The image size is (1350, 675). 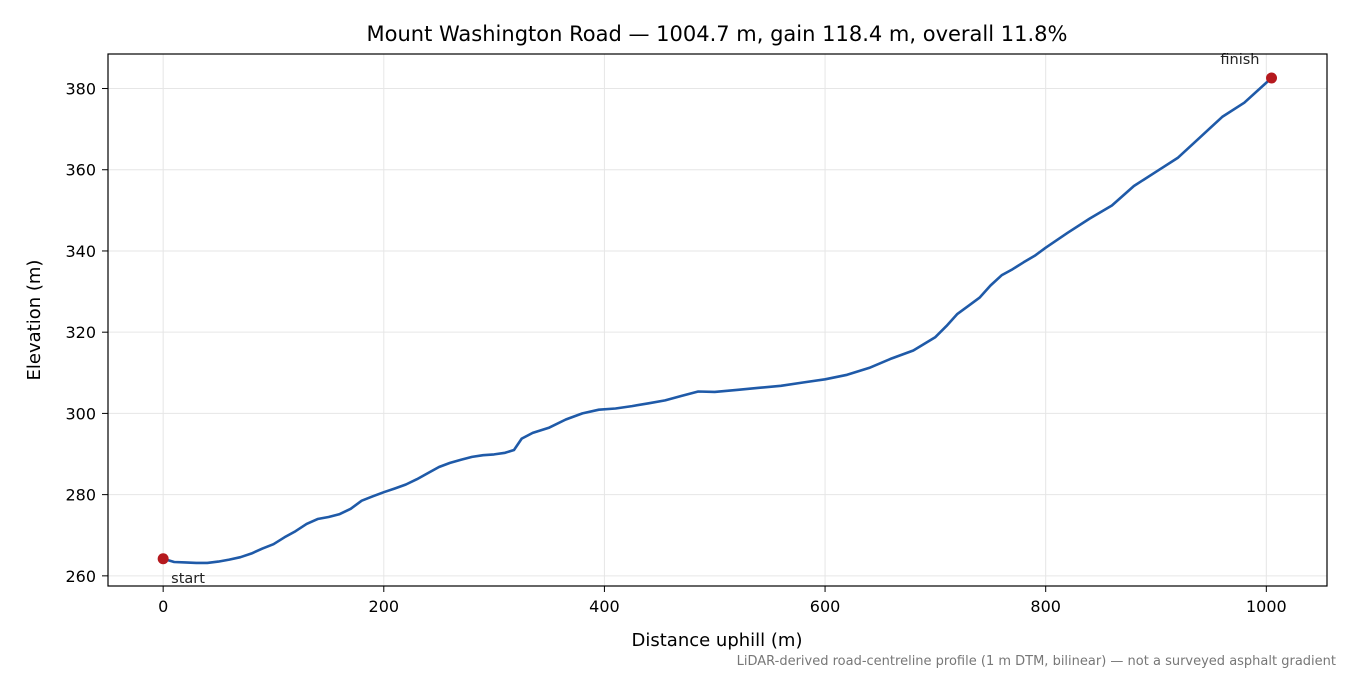 I want to click on x-tick-label: 200, so click(x=384, y=606).